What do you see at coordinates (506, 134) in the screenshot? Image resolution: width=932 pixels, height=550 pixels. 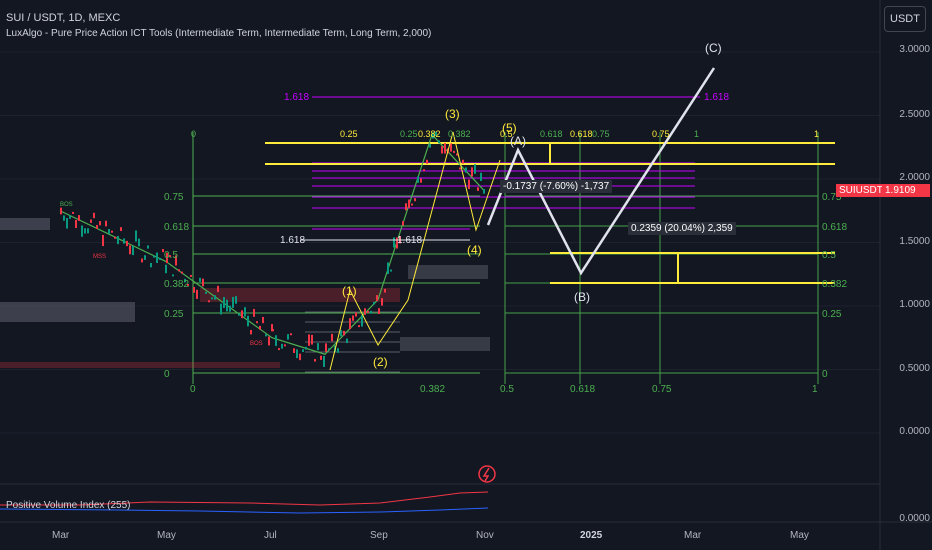 I see `fib-level-top: 0.5` at bounding box center [506, 134].